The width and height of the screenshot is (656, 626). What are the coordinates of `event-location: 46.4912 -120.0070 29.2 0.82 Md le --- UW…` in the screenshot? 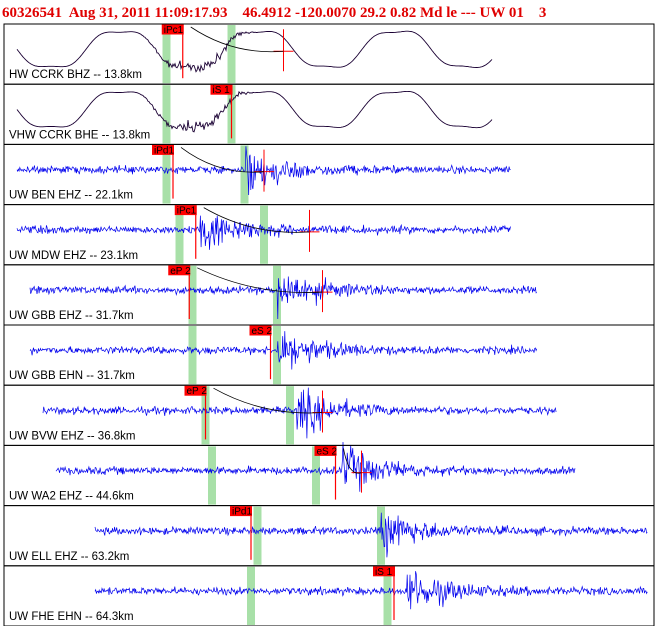 It's located at (383, 13).